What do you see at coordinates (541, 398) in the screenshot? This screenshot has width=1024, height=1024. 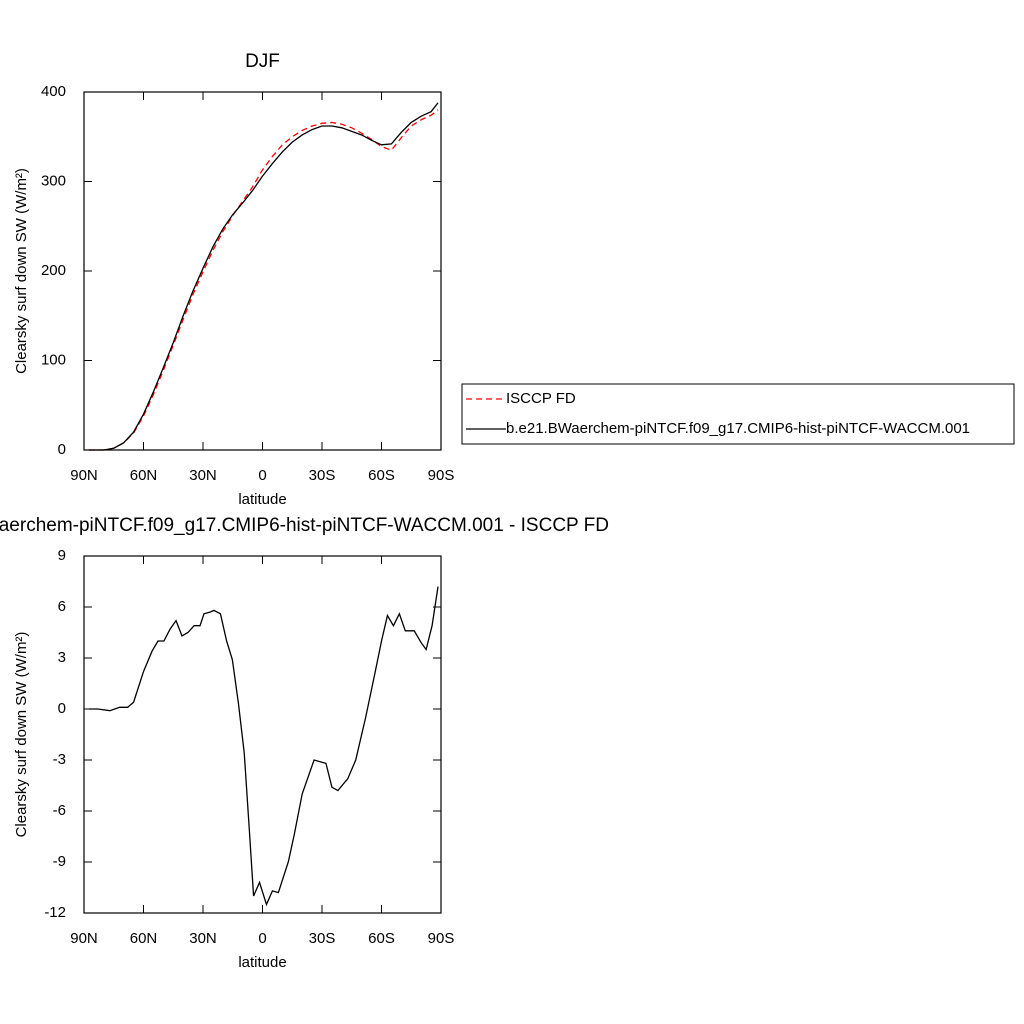 I see `legend-label: ISCCP FD` at bounding box center [541, 398].